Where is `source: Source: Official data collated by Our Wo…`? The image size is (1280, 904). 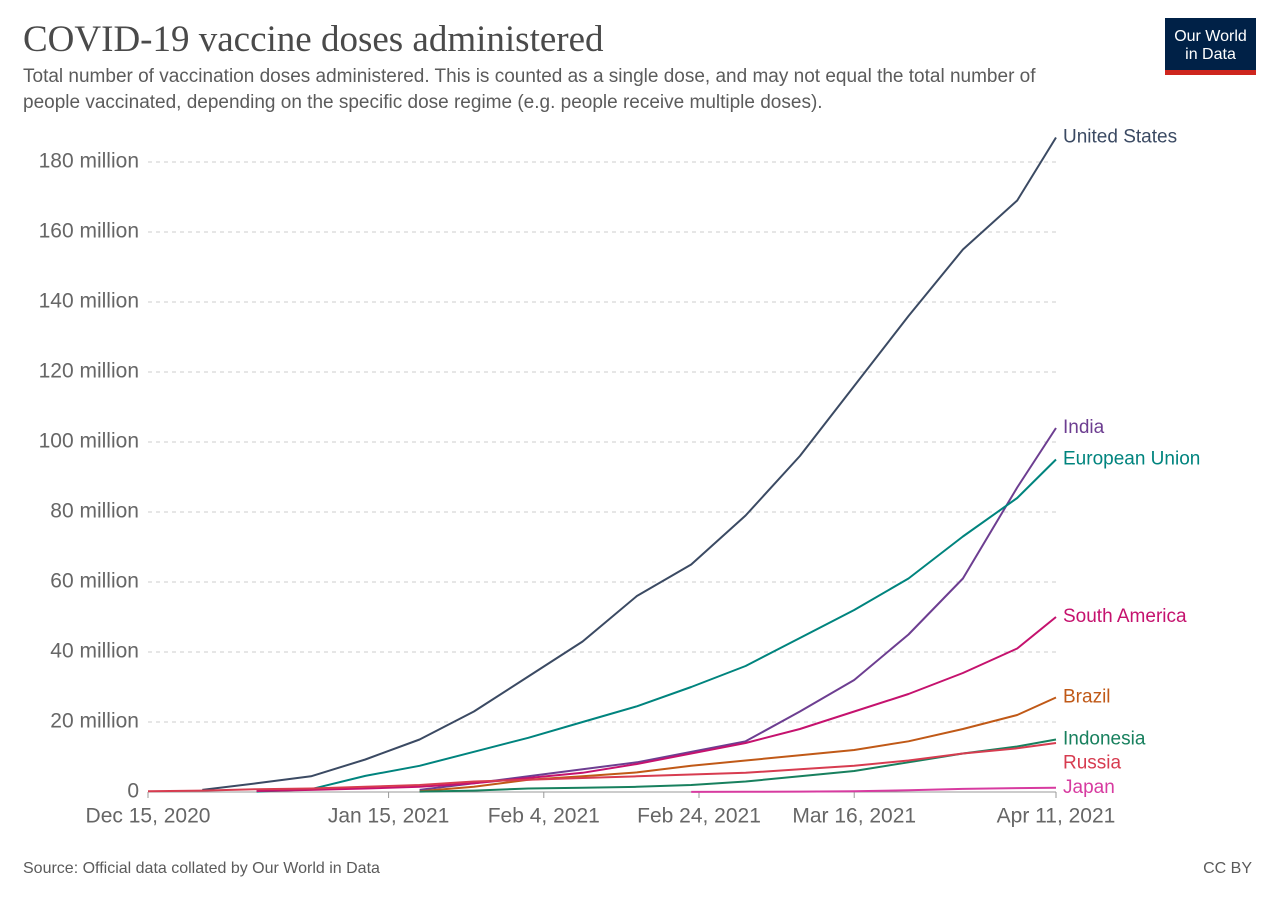
source: Source: Official data collated by Our Wo… is located at coordinates (201, 868).